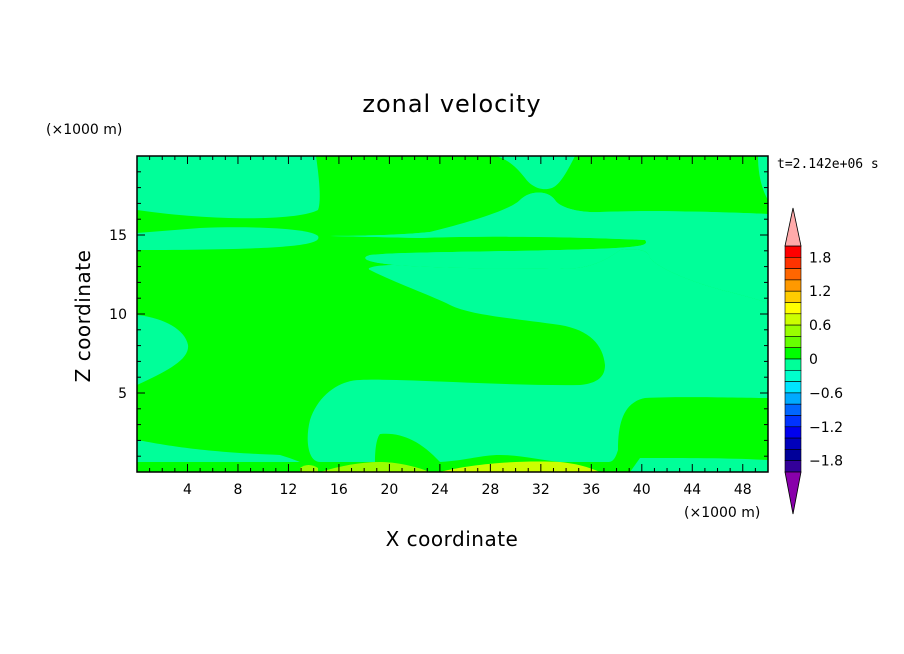 The width and height of the screenshot is (904, 654). I want to click on field-region-top-left, so click(228, 187).